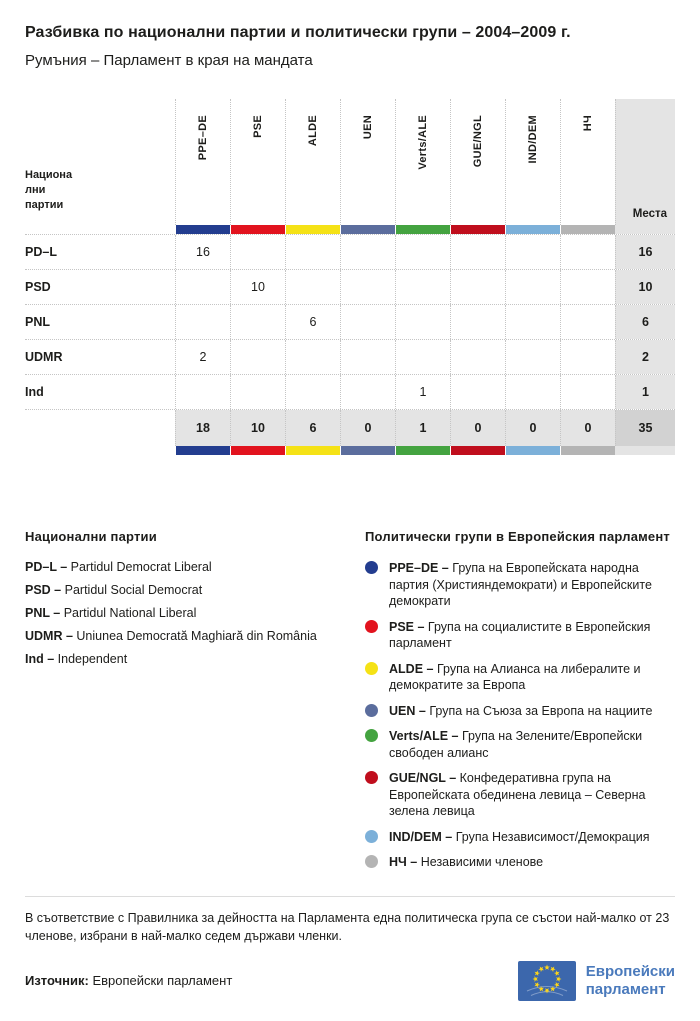 The width and height of the screenshot is (700, 1021). Describe the element at coordinates (371, 567) in the screenshot. I see `ppe-de-color-dot` at that location.